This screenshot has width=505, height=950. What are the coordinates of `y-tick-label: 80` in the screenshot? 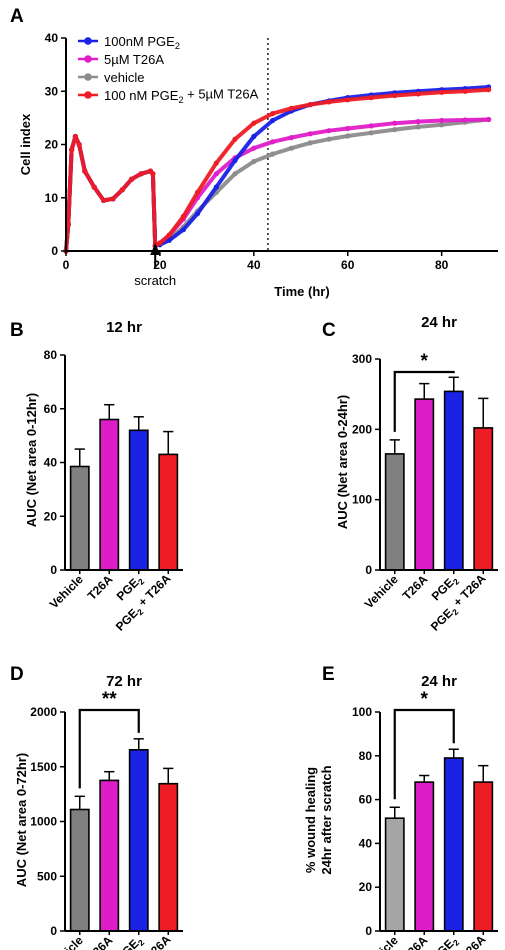 It's located at (51, 355).